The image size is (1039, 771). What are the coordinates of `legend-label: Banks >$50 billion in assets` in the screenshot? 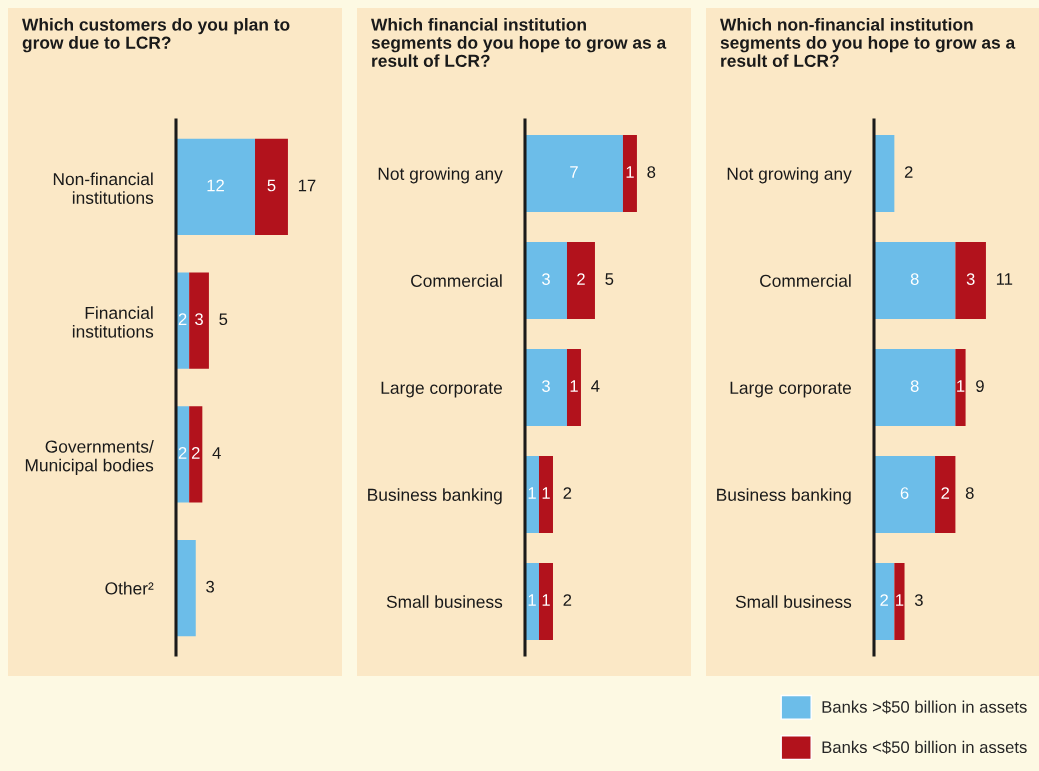 It's located at (924, 707).